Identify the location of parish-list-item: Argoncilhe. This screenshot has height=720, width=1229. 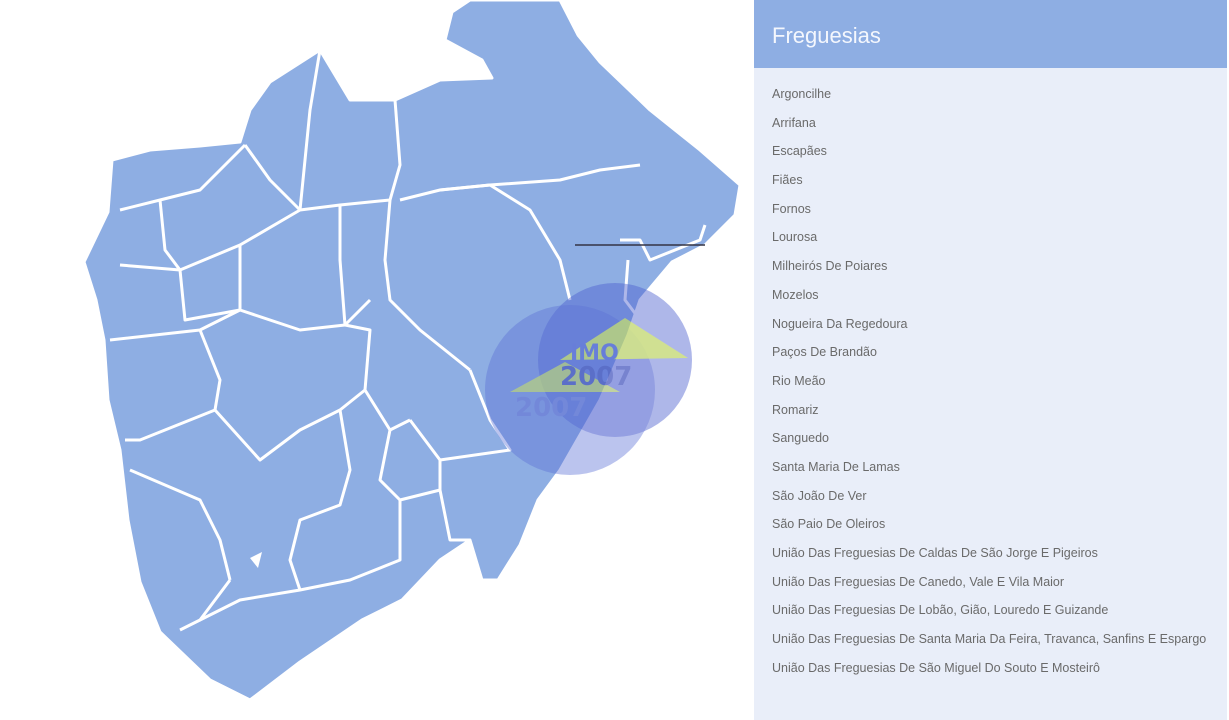
(802, 94).